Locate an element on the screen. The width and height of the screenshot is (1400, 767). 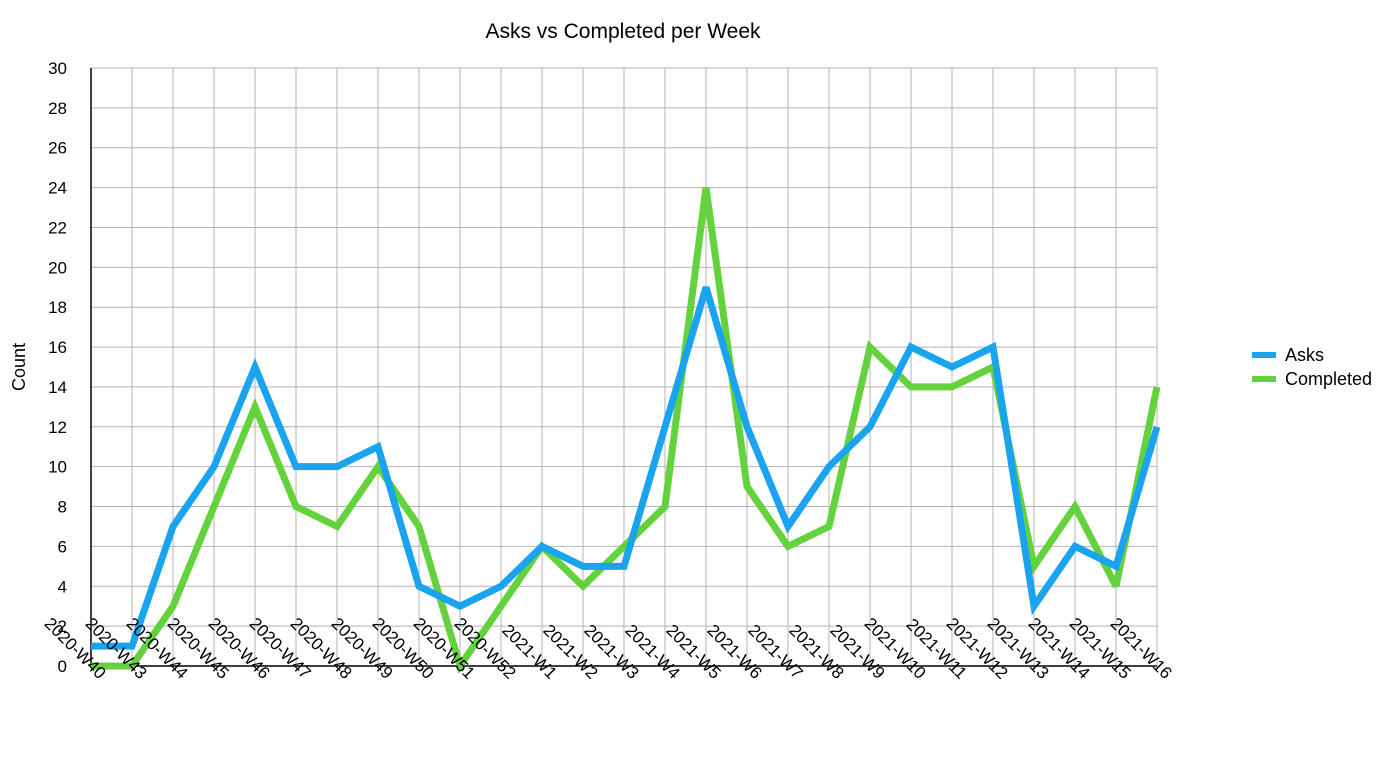
y-tick-label: 0 is located at coordinates (62, 666).